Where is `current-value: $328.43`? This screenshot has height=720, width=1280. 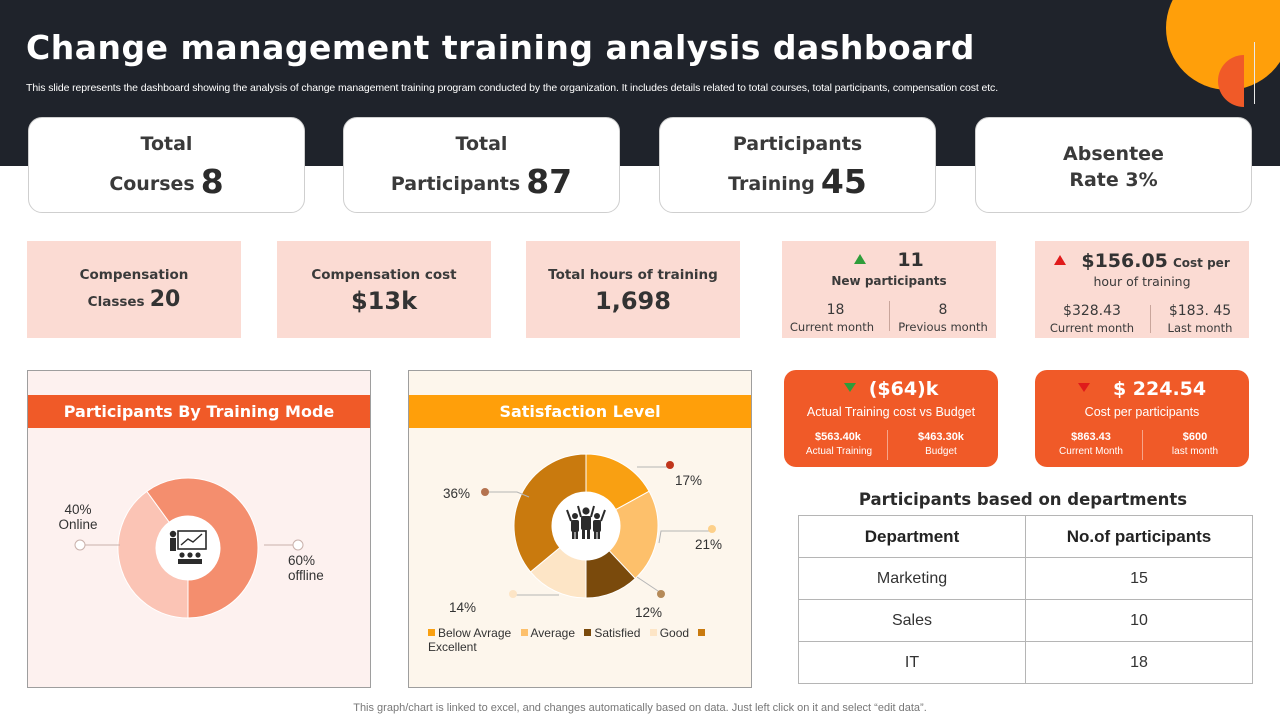 current-value: $328.43 is located at coordinates (1092, 311).